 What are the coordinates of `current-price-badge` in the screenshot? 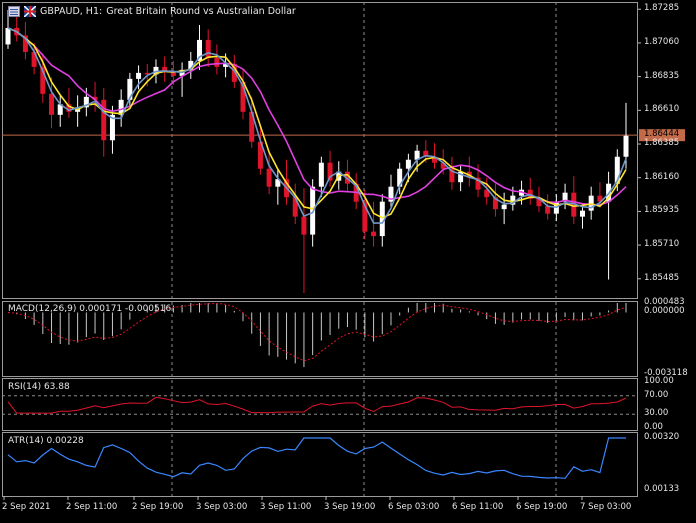 It's located at (662, 135).